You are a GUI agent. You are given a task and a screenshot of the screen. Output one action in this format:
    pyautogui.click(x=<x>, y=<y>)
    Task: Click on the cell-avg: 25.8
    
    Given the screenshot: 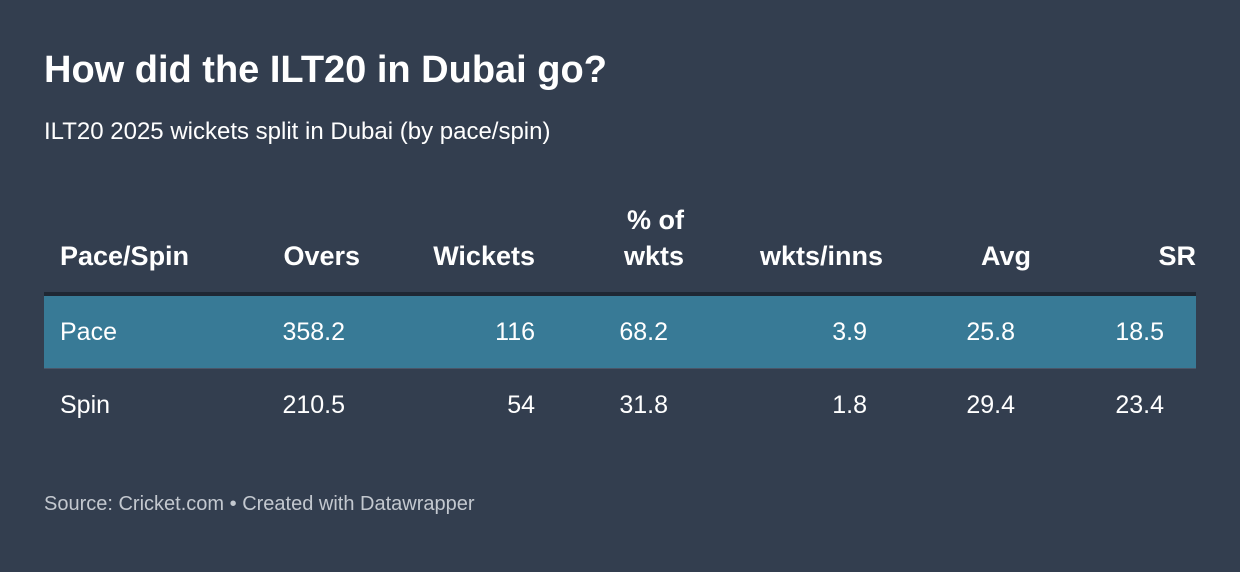 What is the action you would take?
    pyautogui.click(x=990, y=332)
    